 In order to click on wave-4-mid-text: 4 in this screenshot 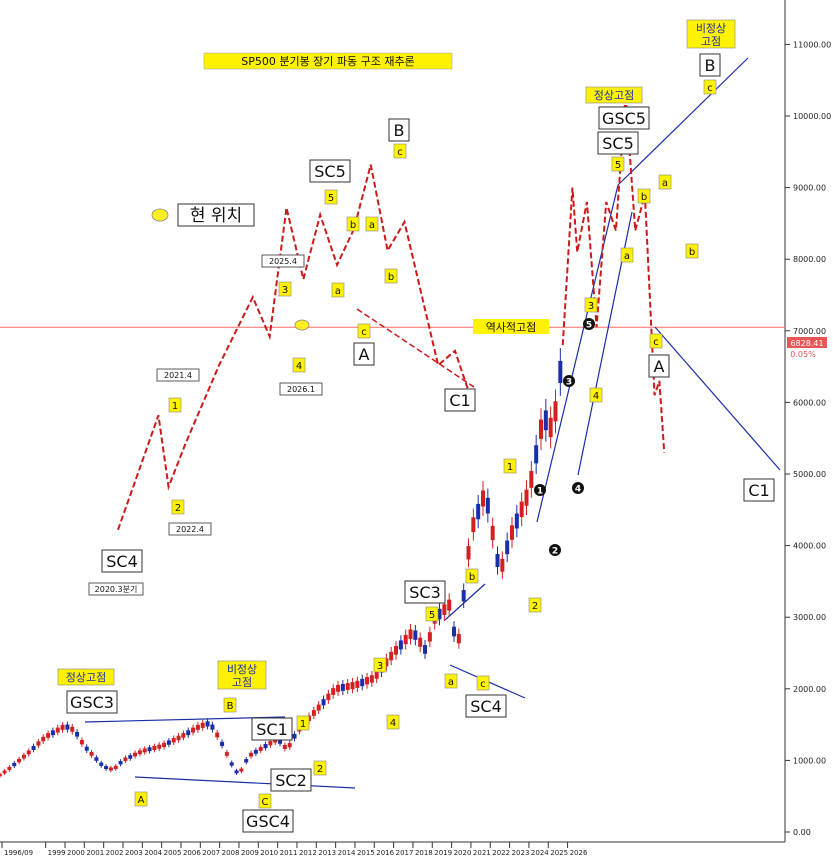, I will do `click(393, 723)`.